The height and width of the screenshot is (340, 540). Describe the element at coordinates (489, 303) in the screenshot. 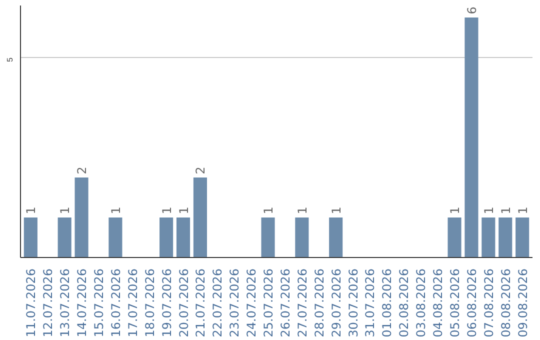

I see `x-tick-label: 07.08.2026` at that location.